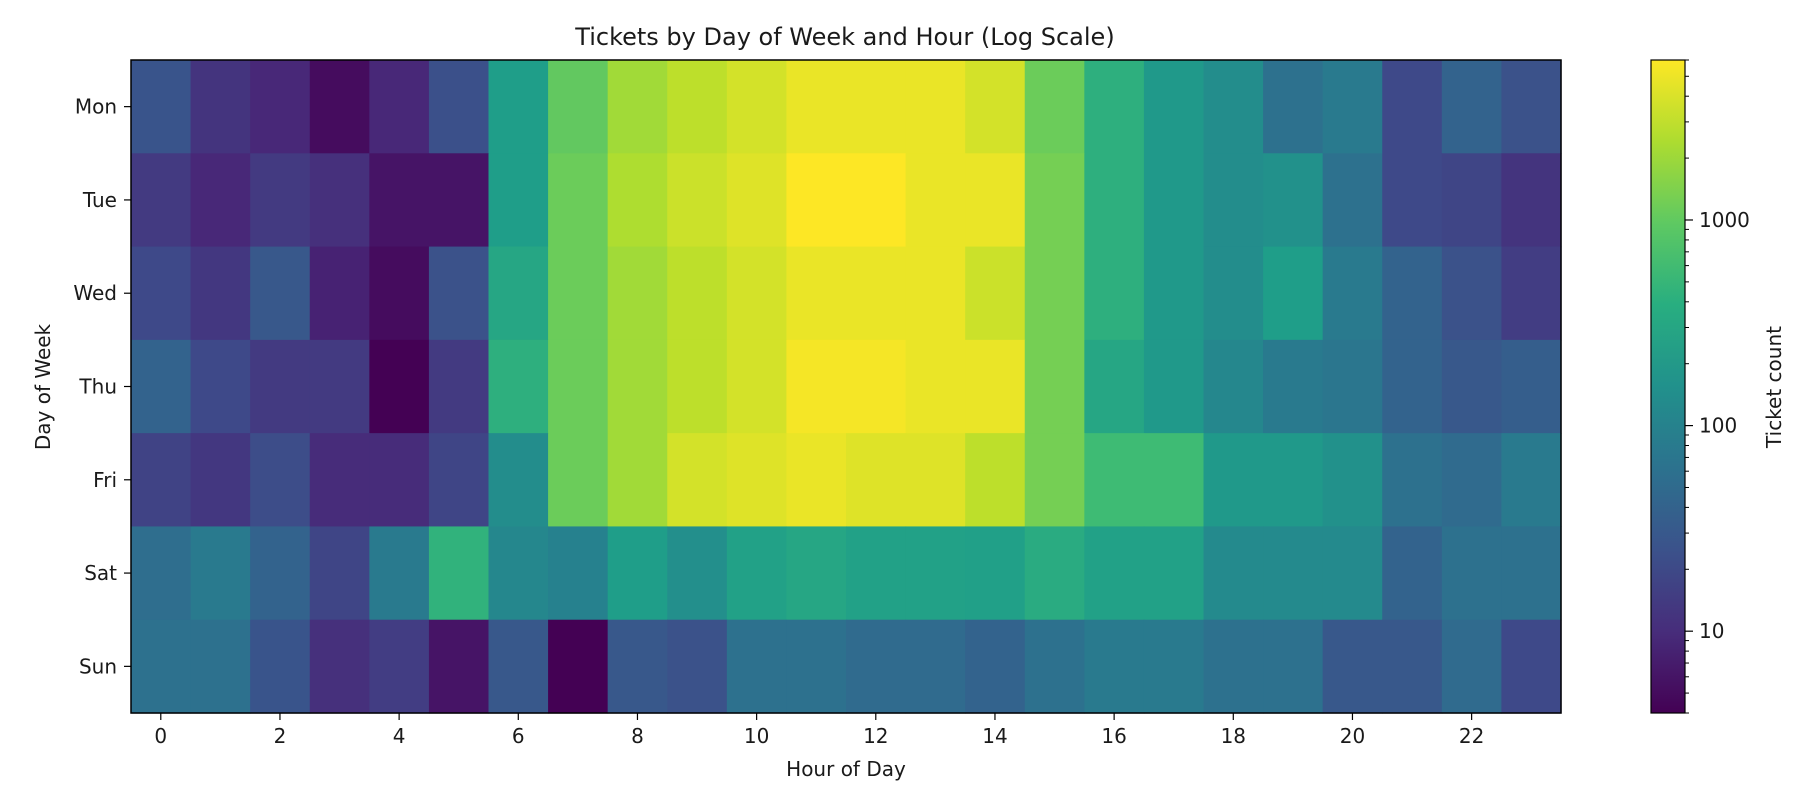  What do you see at coordinates (98, 666) in the screenshot?
I see `y-tick-label-sun: Sun` at bounding box center [98, 666].